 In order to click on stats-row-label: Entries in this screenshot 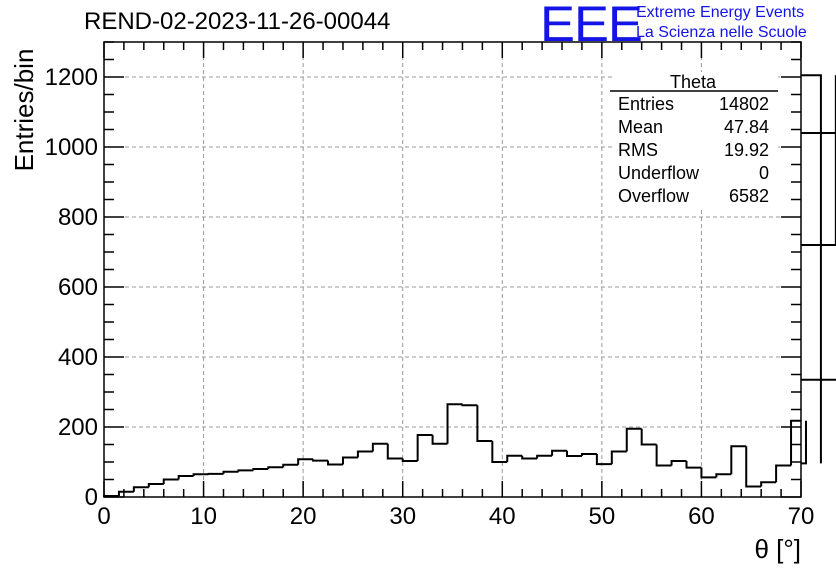, I will do `click(646, 104)`.